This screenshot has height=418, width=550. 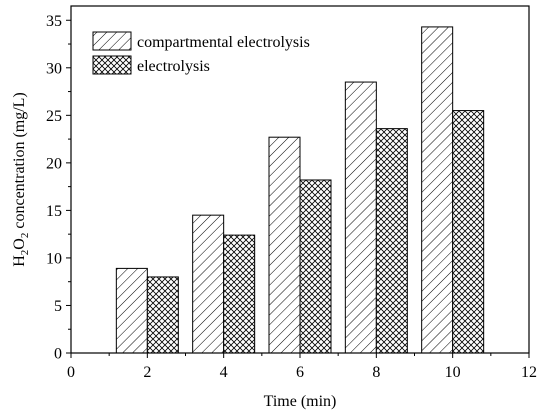 What do you see at coordinates (71, 372) in the screenshot?
I see `x-tick-label: 0` at bounding box center [71, 372].